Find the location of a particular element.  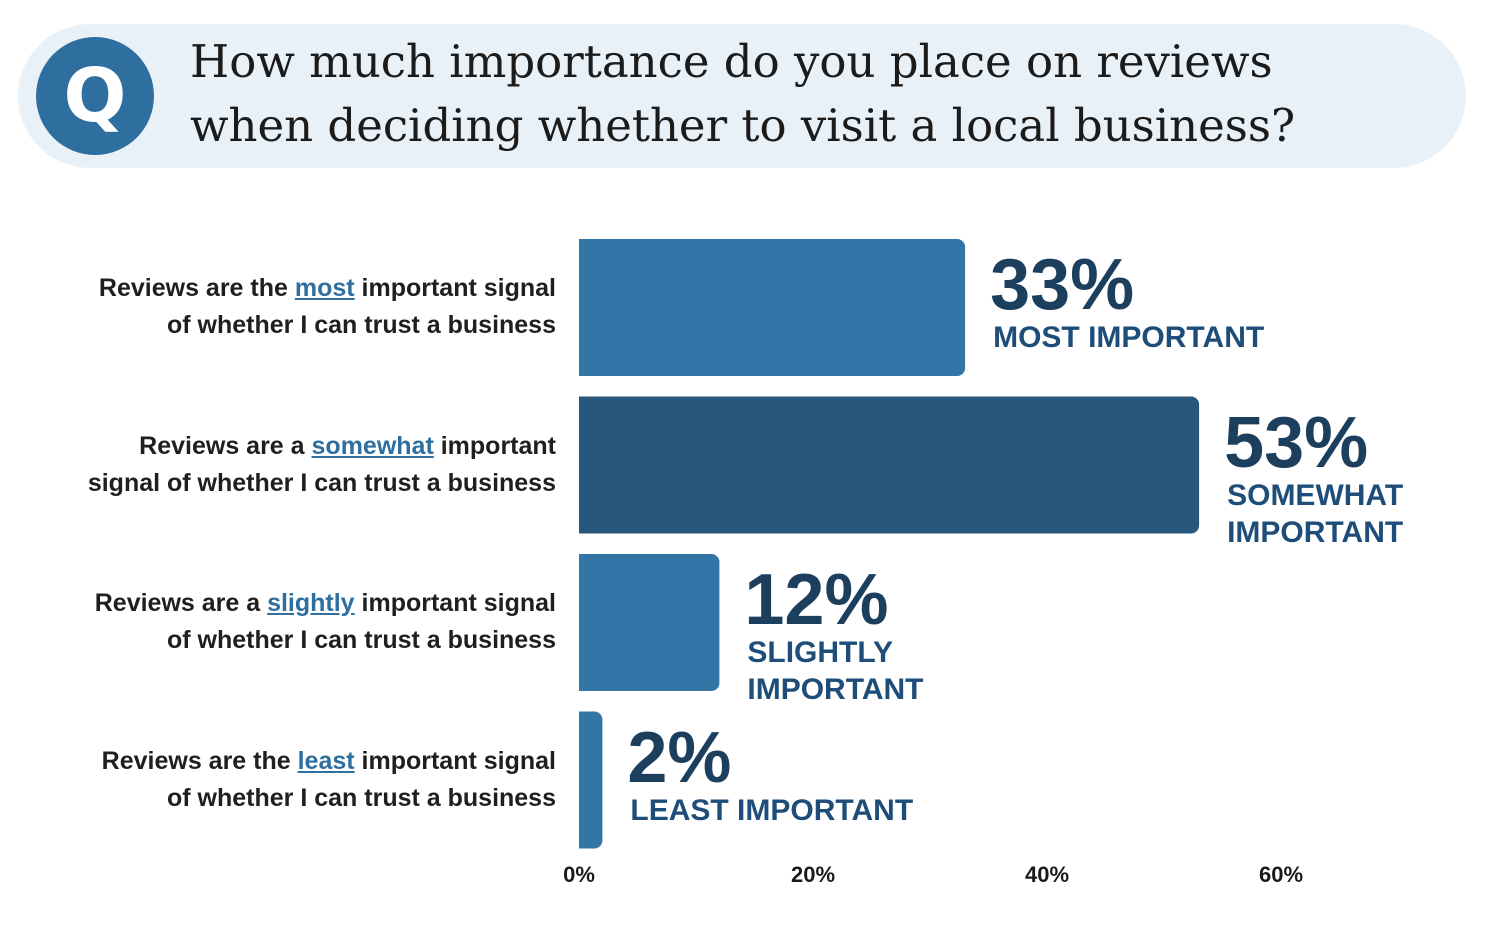

data-label-value-3: 12% is located at coordinates (816, 600).